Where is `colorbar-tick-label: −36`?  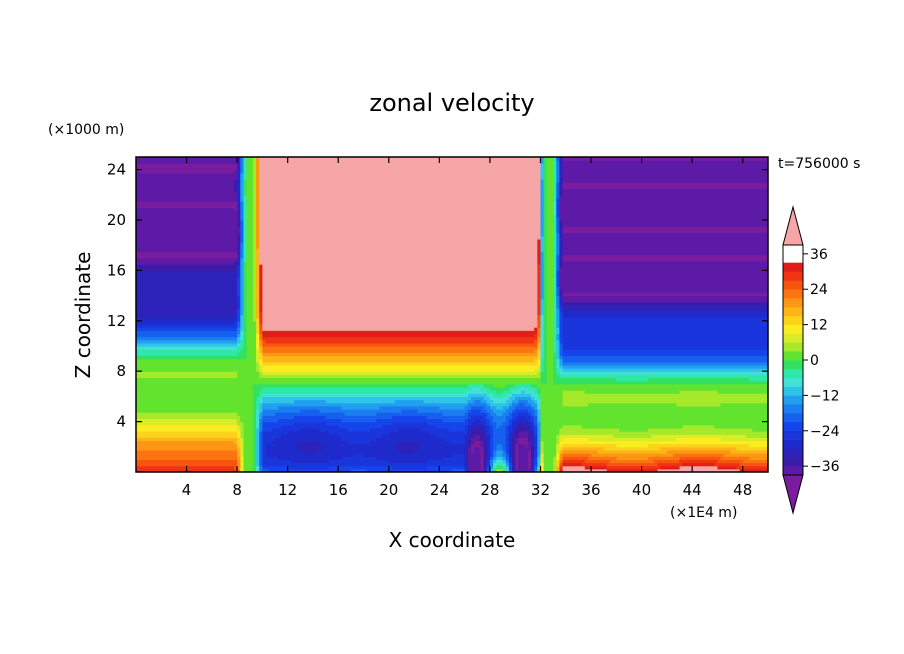 colorbar-tick-label: −36 is located at coordinates (825, 467).